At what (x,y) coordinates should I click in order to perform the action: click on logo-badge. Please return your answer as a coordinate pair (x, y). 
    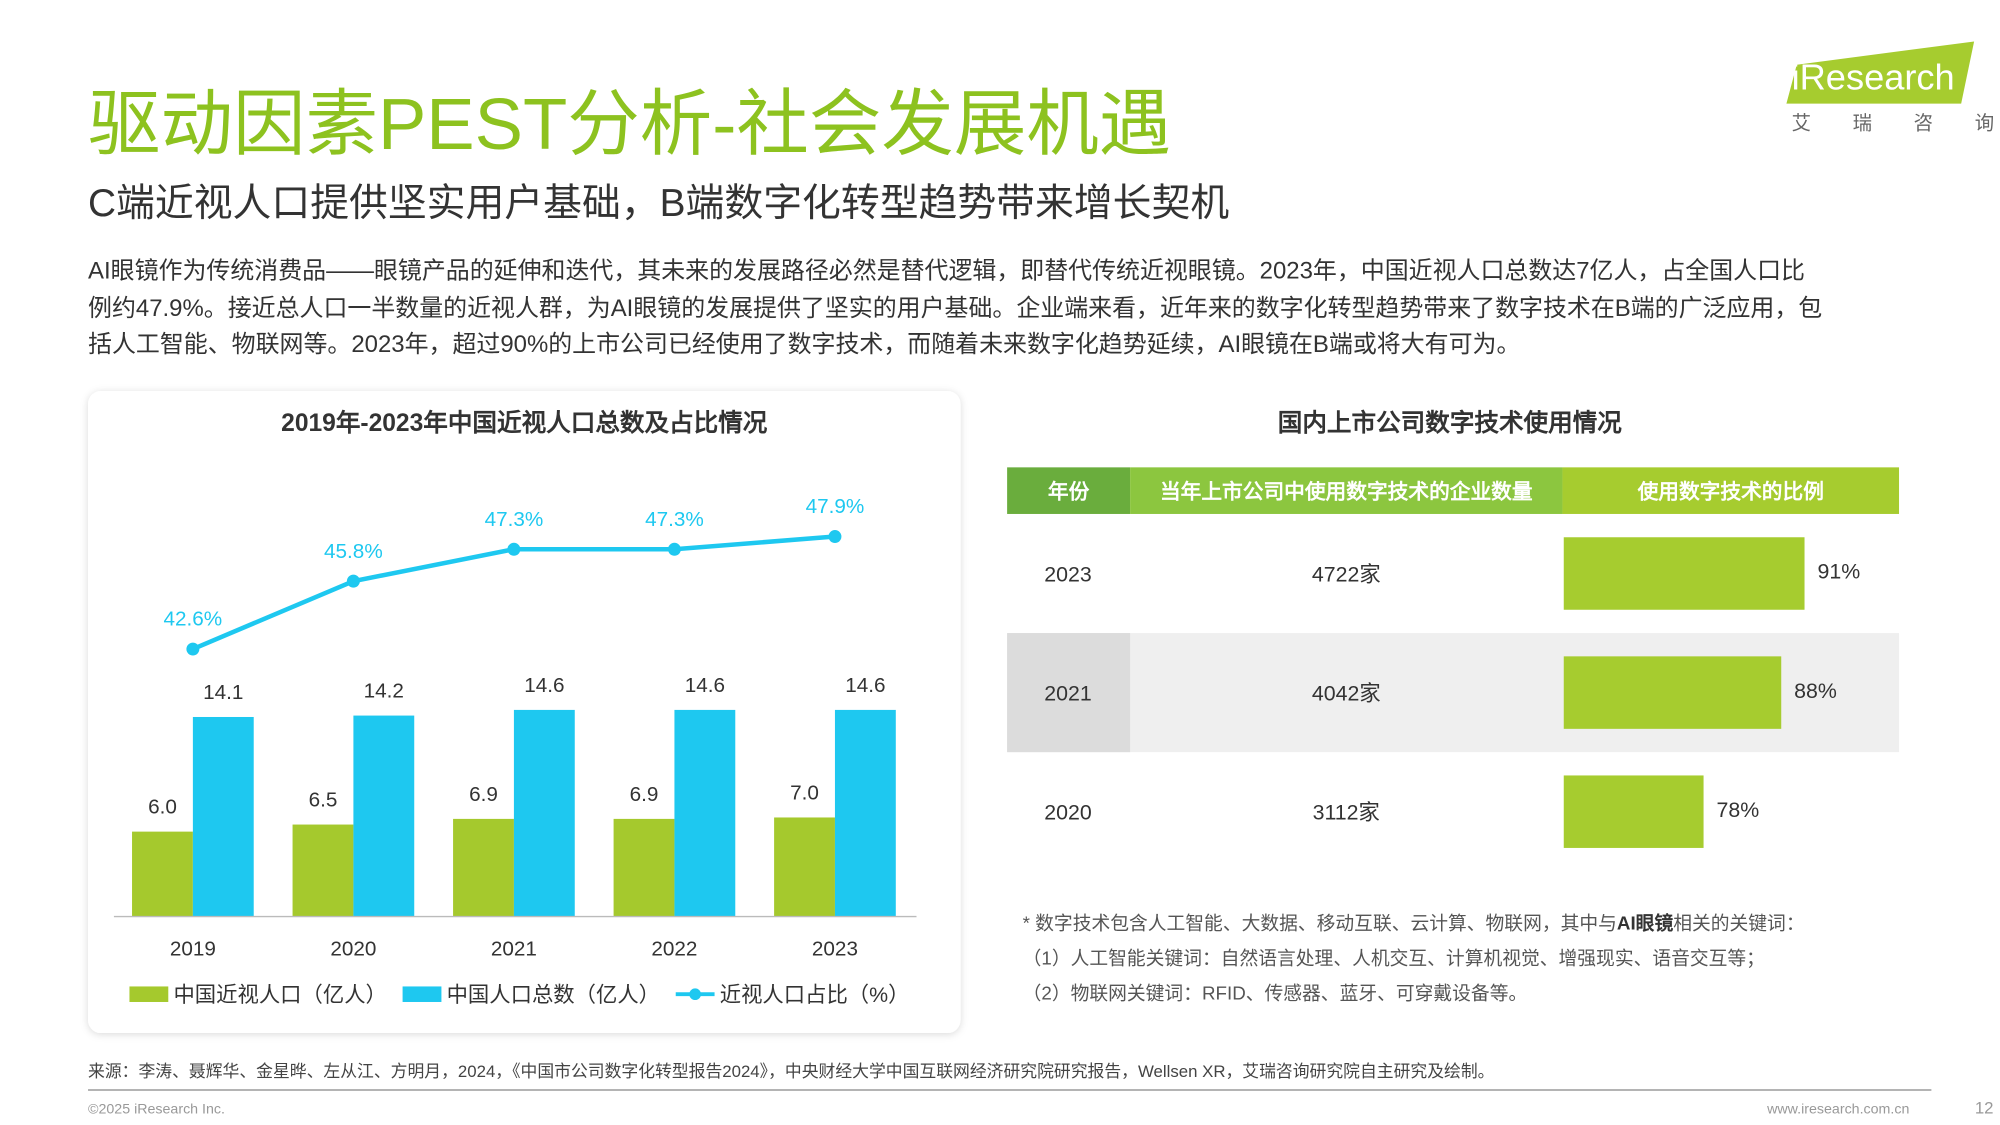
    Looking at the image, I should click on (1880, 72).